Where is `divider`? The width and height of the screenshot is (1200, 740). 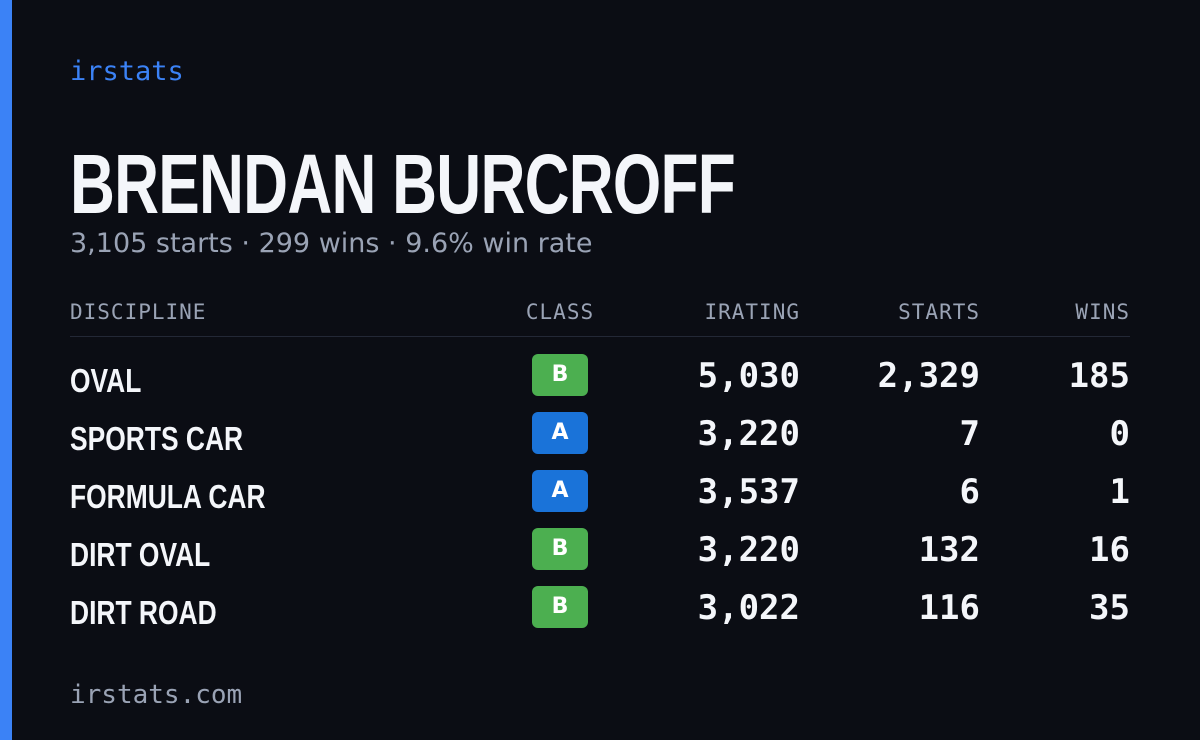
divider is located at coordinates (600, 336).